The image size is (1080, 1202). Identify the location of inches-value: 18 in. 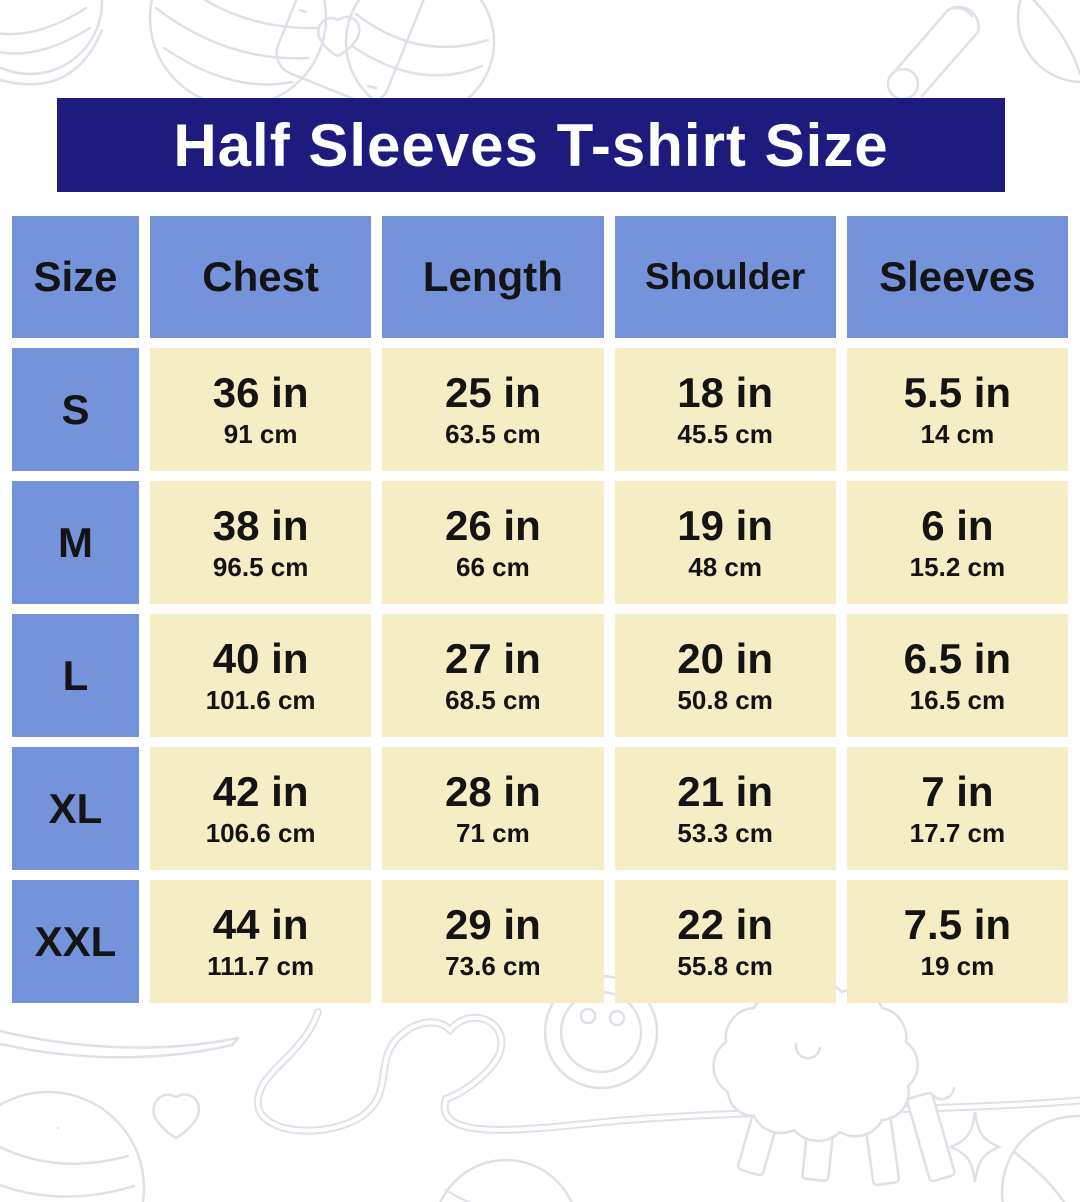
(725, 392).